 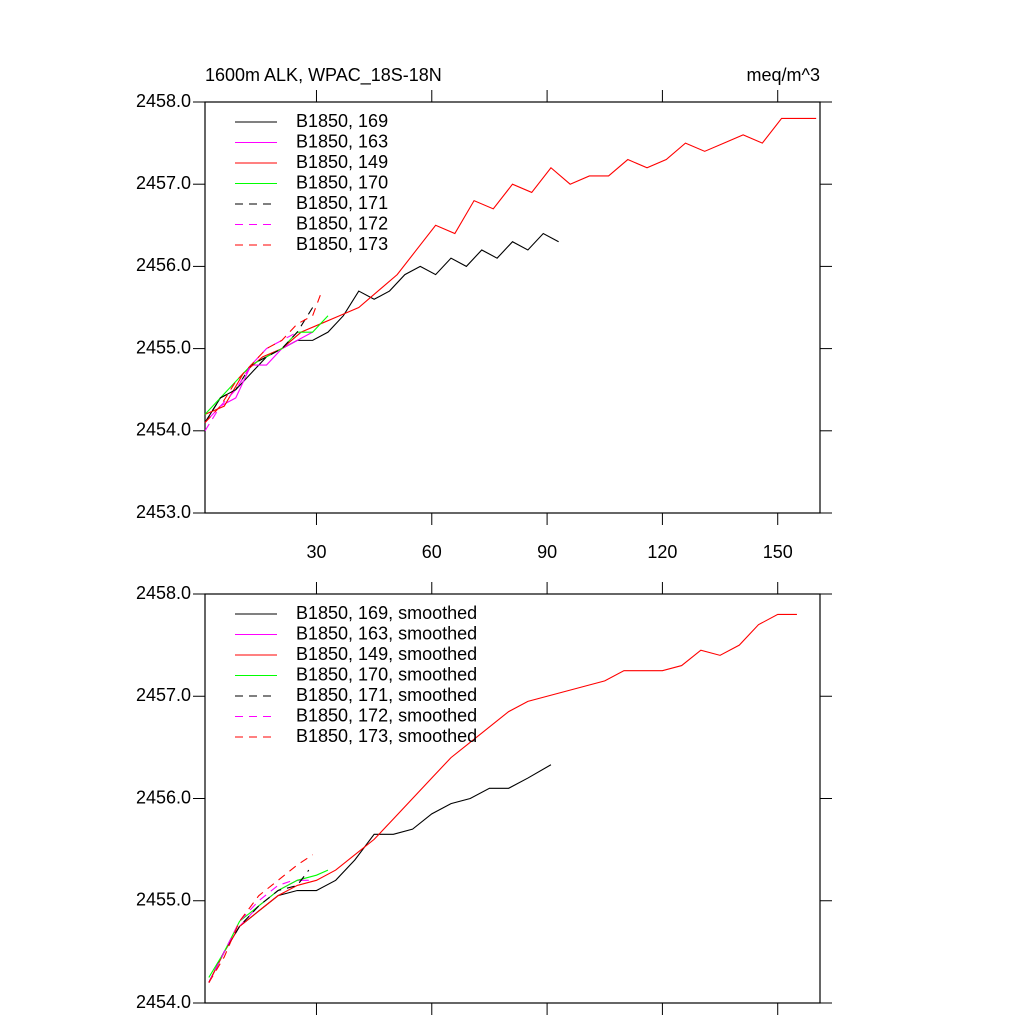 What do you see at coordinates (342, 141) in the screenshot?
I see `legend-label: B1850, 163` at bounding box center [342, 141].